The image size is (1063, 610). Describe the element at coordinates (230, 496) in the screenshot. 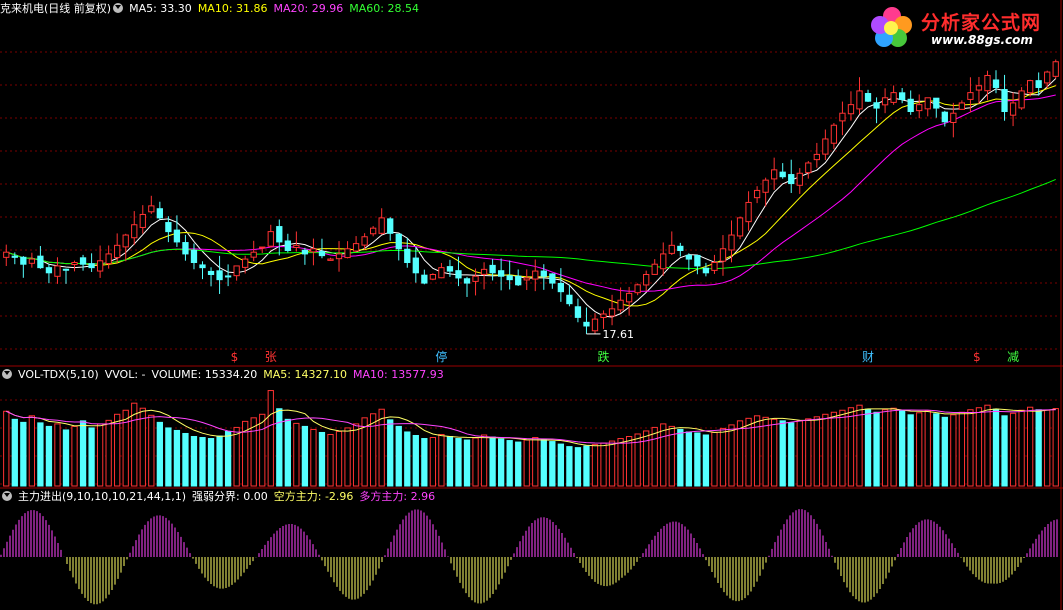

I see `strength-line-label: 强弱分界: 0.00` at that location.